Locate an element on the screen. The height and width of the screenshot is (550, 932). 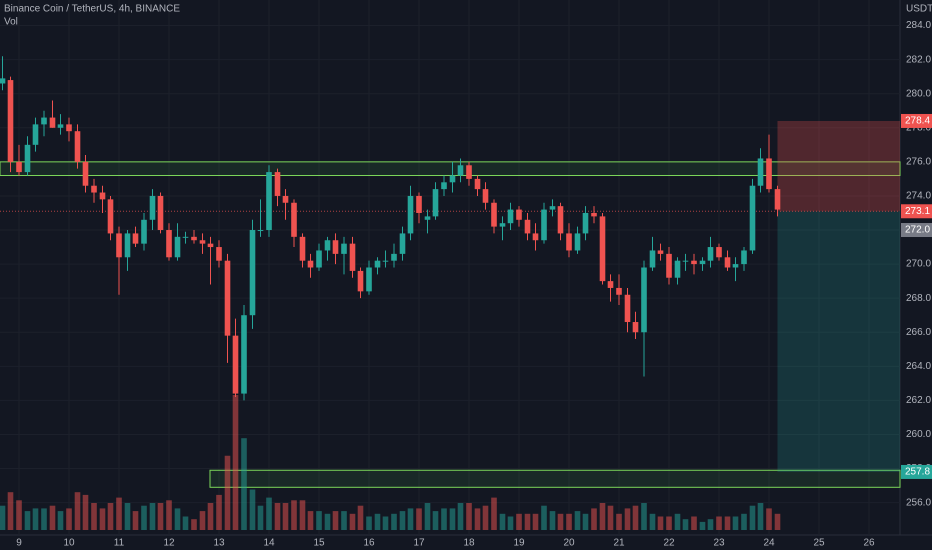
x-tick-label: 23 is located at coordinates (719, 543).